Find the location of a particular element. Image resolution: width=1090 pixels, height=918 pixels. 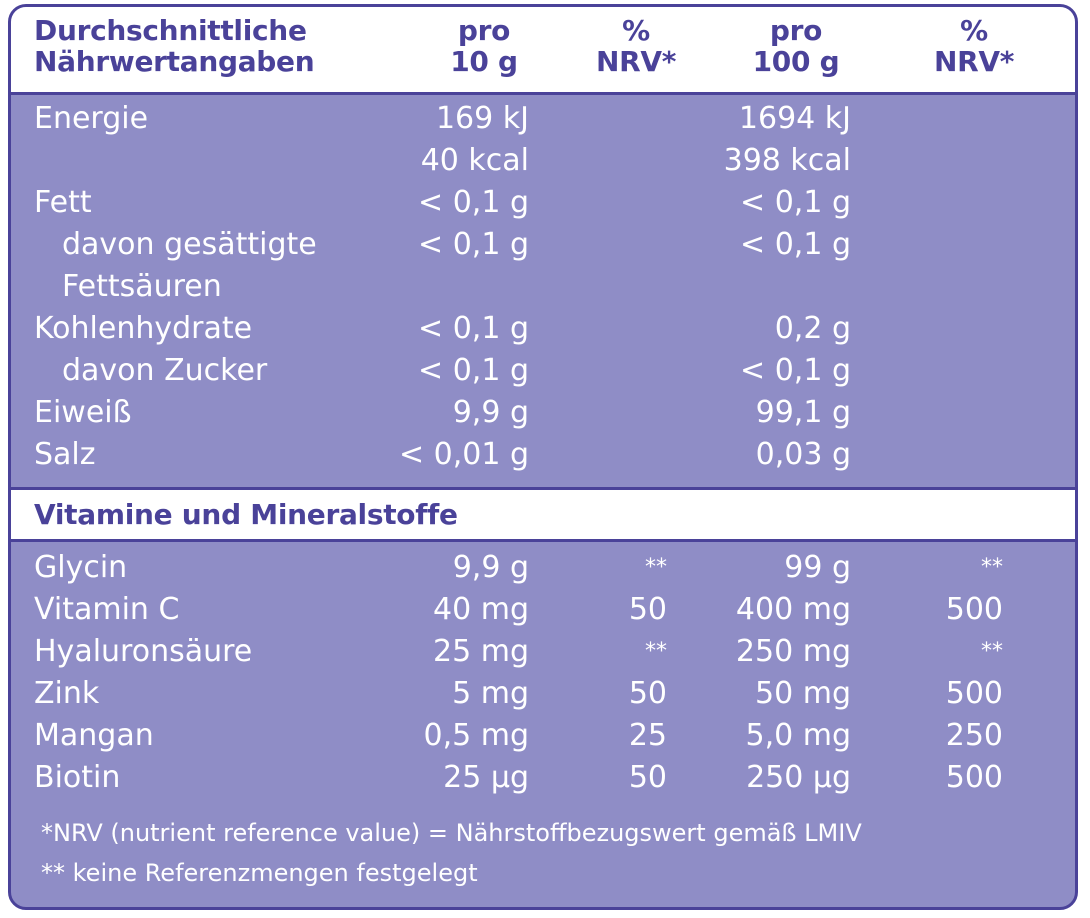

value-per100: 1694 kJ is located at coordinates (794, 118).